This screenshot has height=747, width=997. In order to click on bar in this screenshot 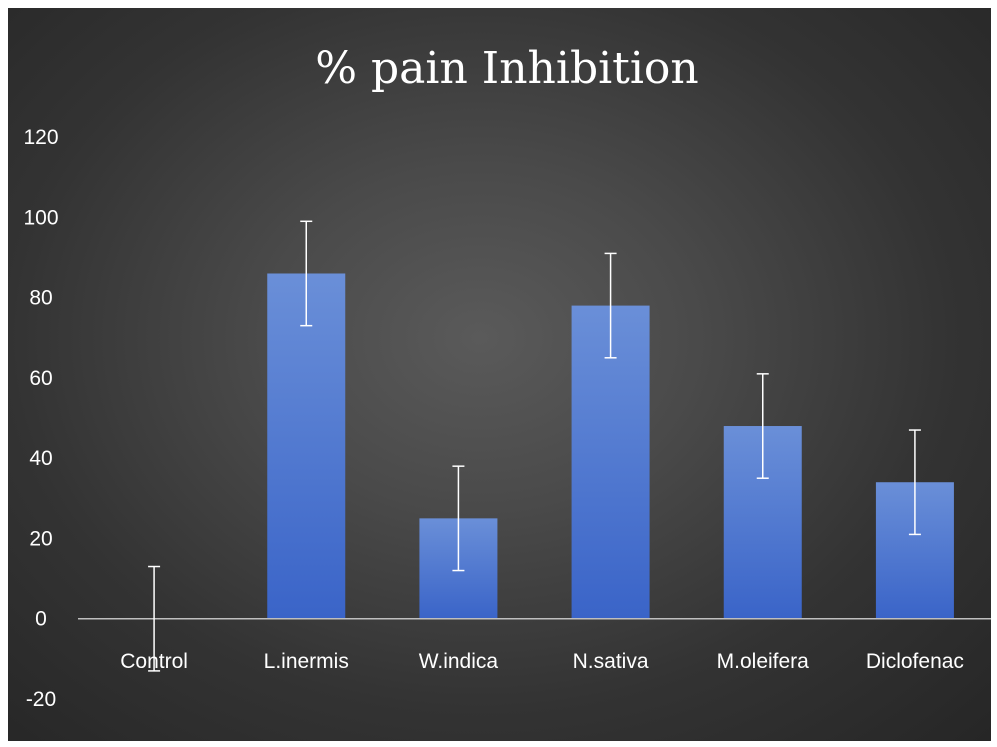, I will do `click(306, 446)`.